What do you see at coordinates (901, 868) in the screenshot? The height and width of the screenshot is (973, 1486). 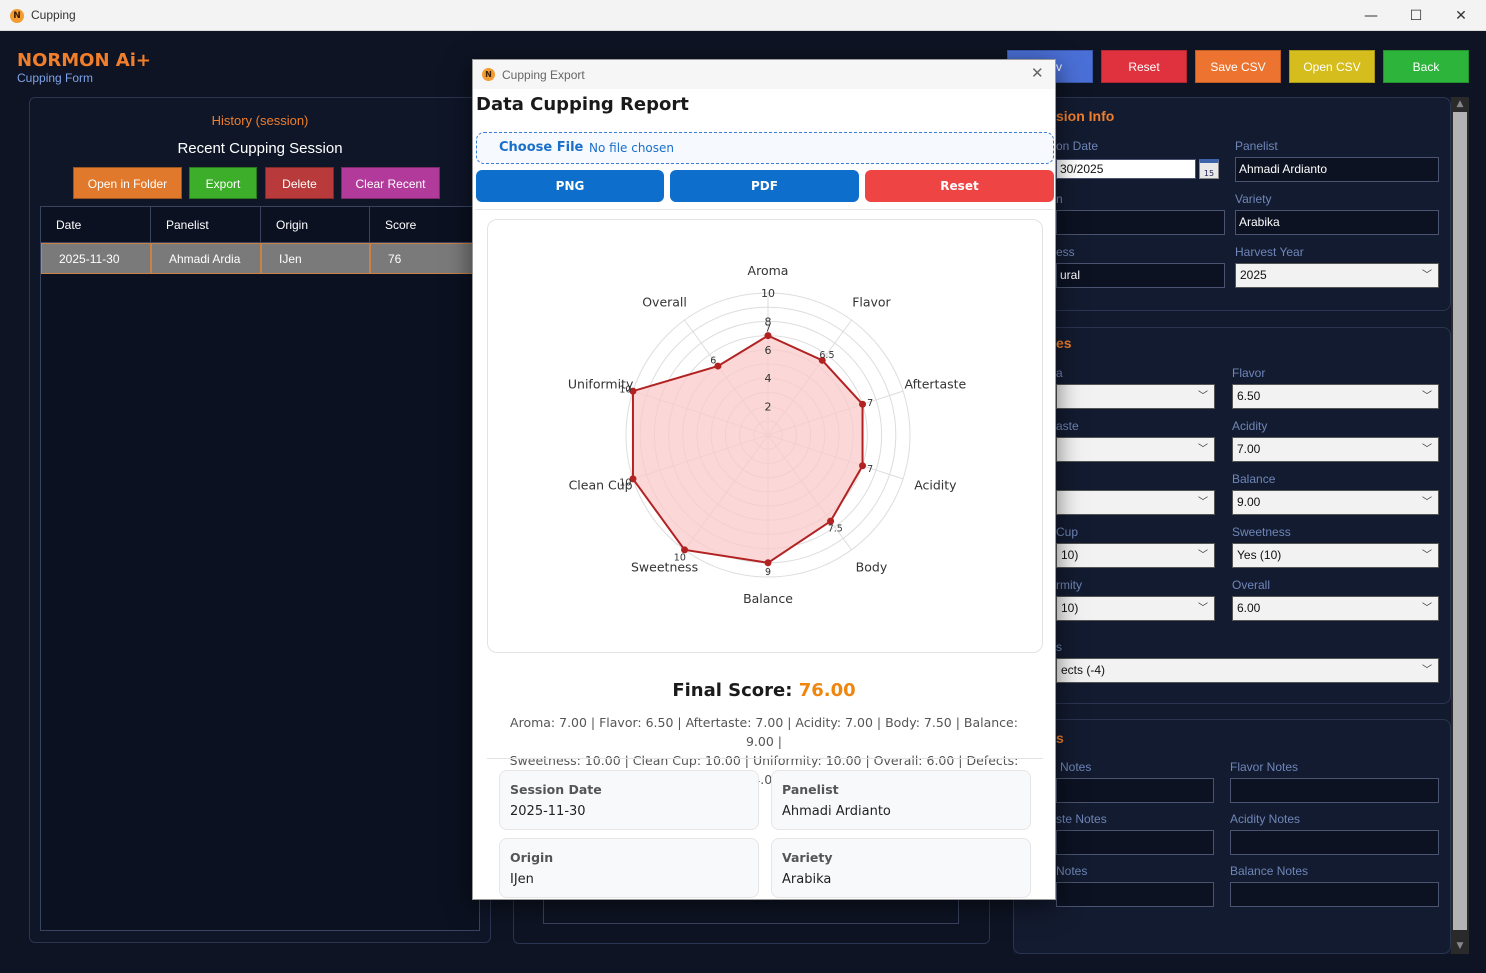 I see `variety-card: Variety Arabika` at bounding box center [901, 868].